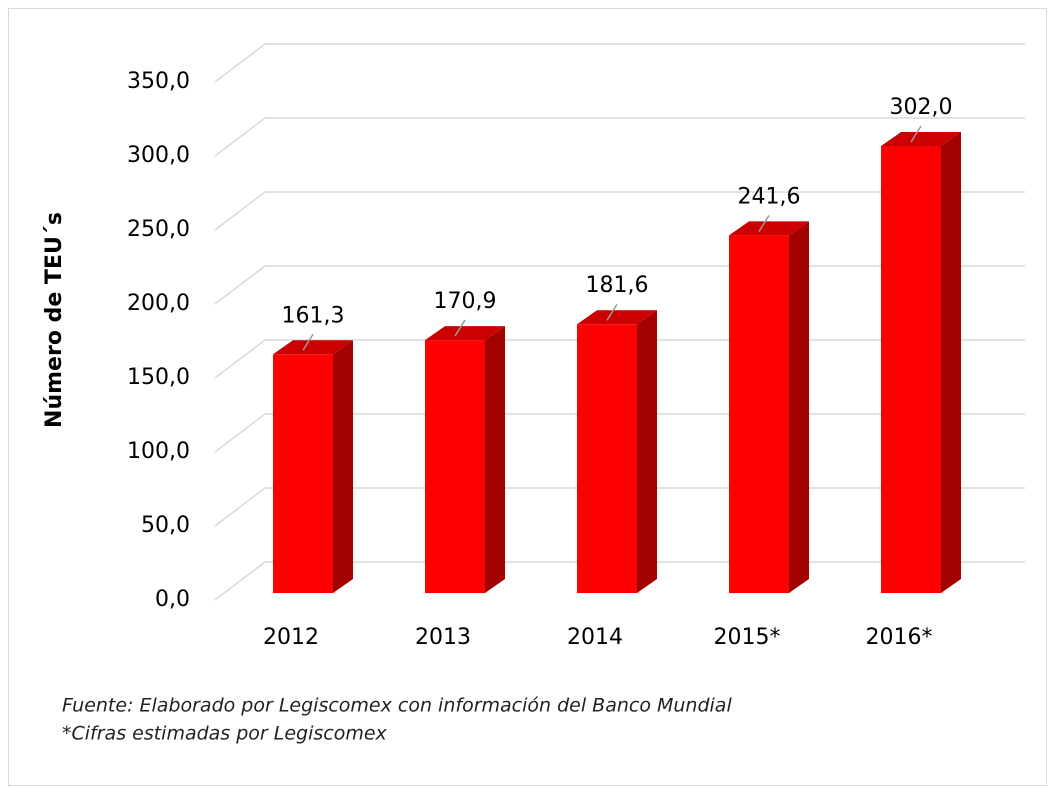 The height and width of the screenshot is (787, 1048). What do you see at coordinates (313, 315) in the screenshot?
I see `value-label: 161,3` at bounding box center [313, 315].